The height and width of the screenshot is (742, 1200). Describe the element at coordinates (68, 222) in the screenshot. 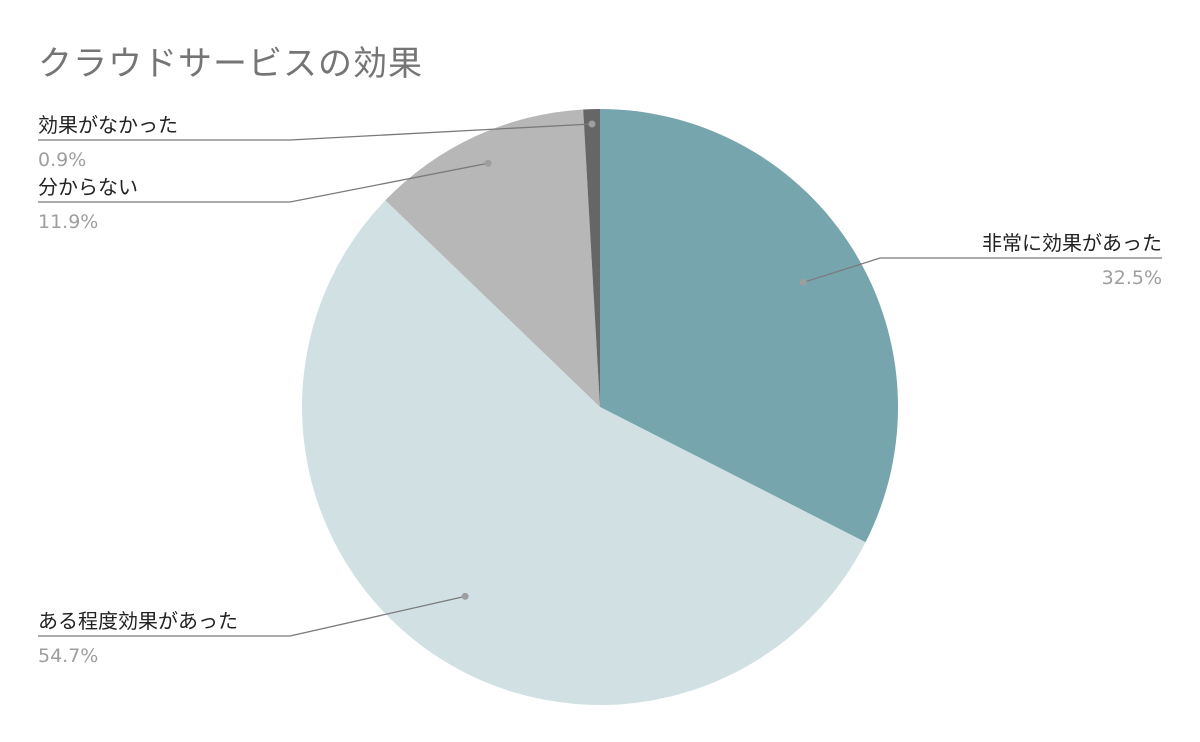

I see `slice-percent-3: 11.9%` at that location.